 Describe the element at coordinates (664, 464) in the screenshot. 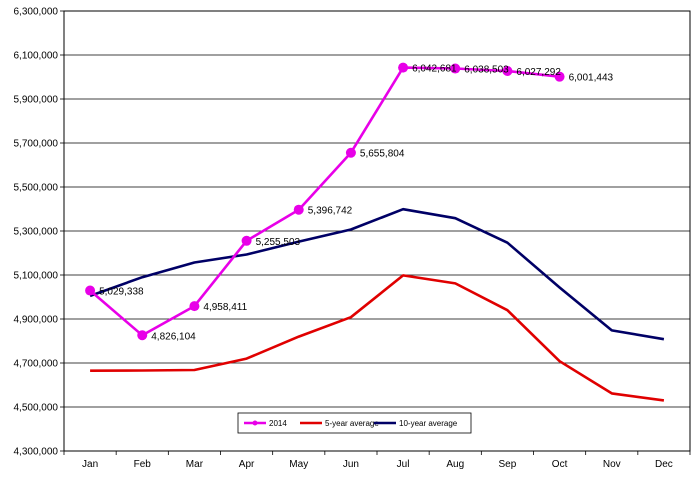

I see `x-tick-label: Dec` at that location.